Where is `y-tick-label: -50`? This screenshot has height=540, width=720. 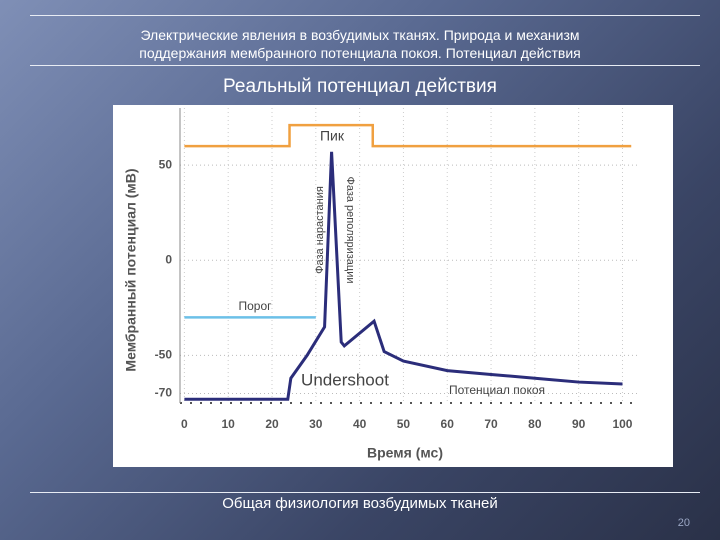 y-tick-label: -50 is located at coordinates (164, 355).